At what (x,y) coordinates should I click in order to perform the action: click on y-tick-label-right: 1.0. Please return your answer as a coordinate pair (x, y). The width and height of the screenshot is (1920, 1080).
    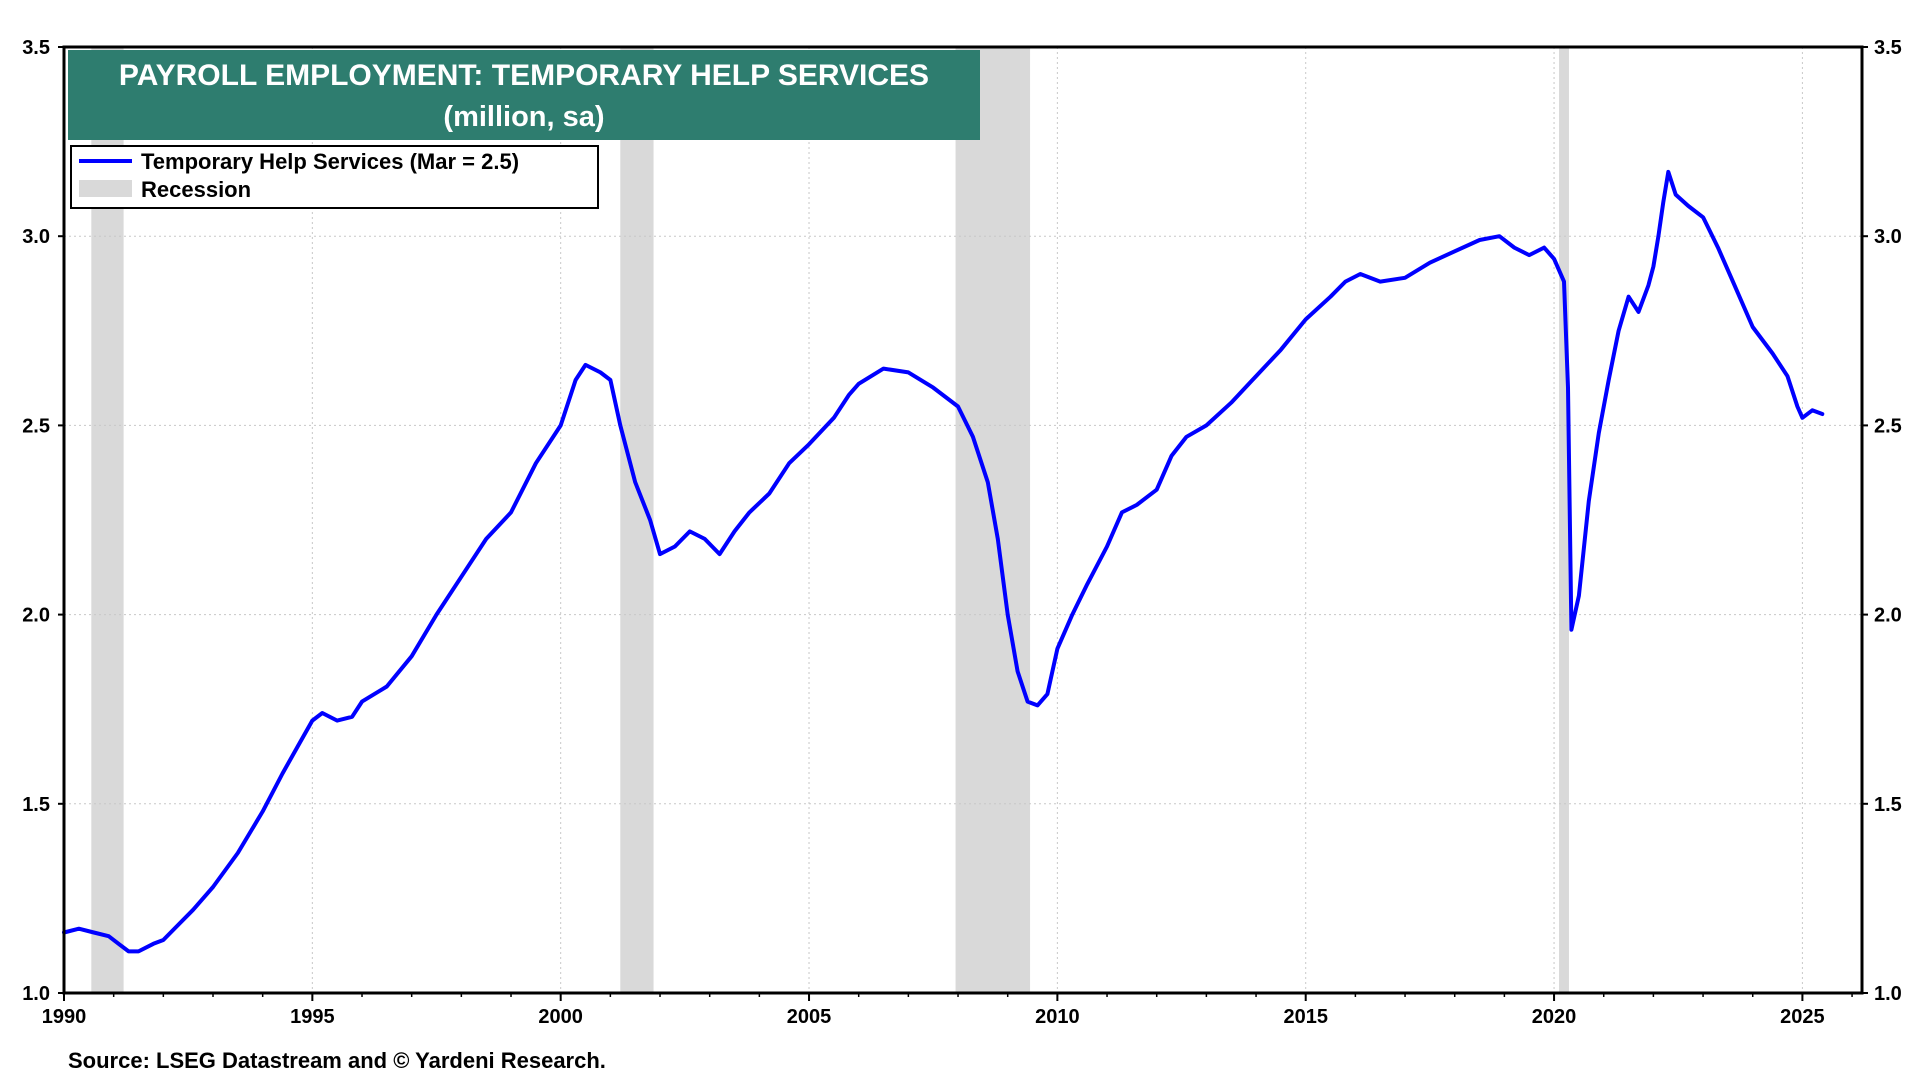
    Looking at the image, I should click on (1888, 994).